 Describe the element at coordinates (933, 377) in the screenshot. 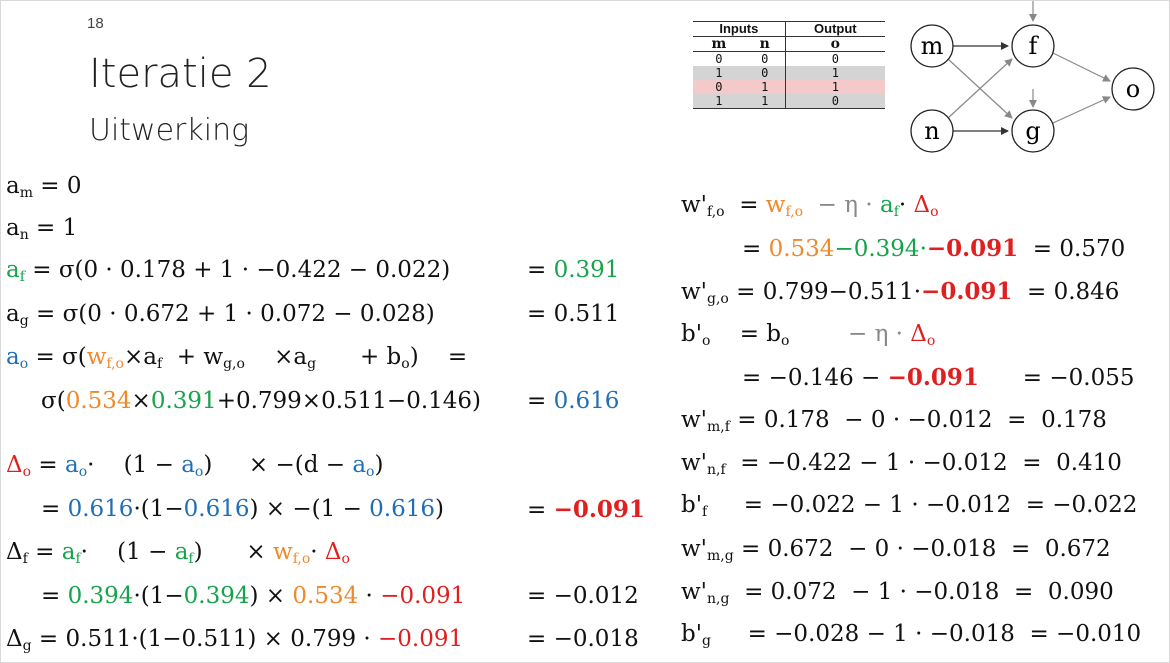

I see `eq-b-o-d: −0.091` at that location.